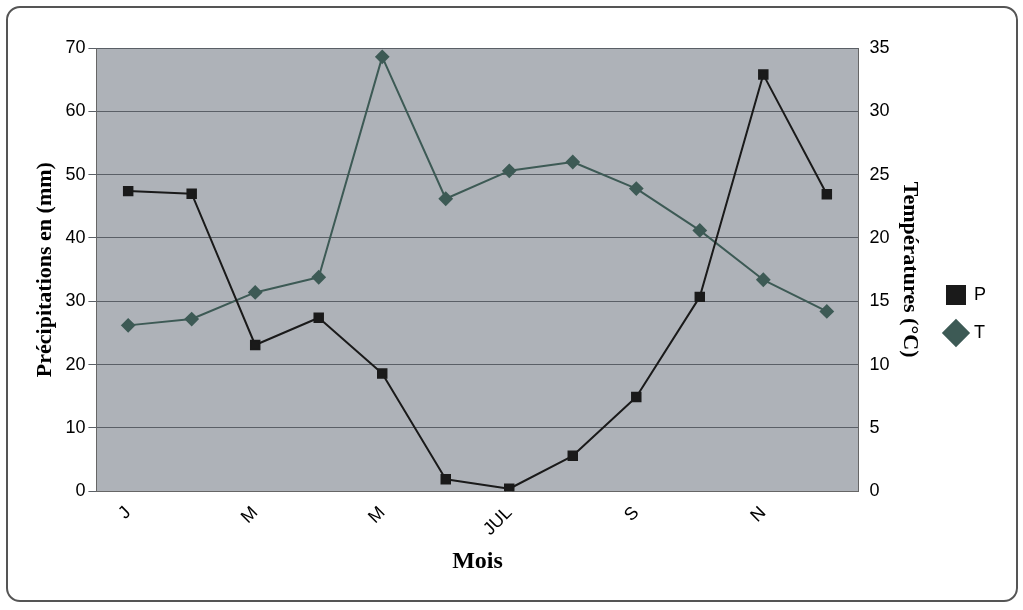  Describe the element at coordinates (75, 300) in the screenshot. I see `y-tick-label: 30` at that location.